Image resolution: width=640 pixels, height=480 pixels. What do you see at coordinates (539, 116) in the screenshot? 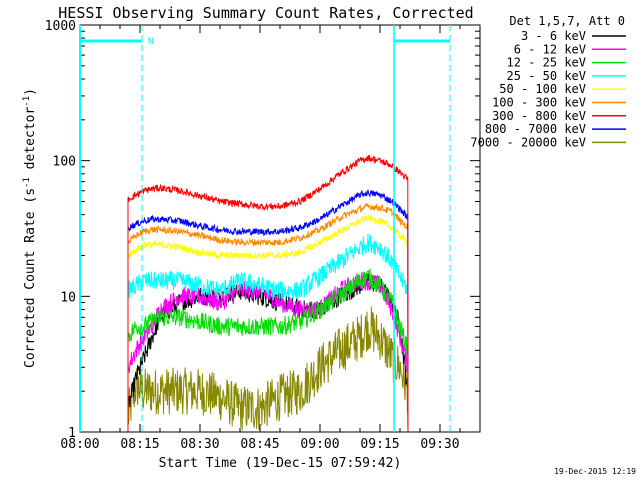
I see `legend-label: 300 - 800 keV` at bounding box center [539, 116].